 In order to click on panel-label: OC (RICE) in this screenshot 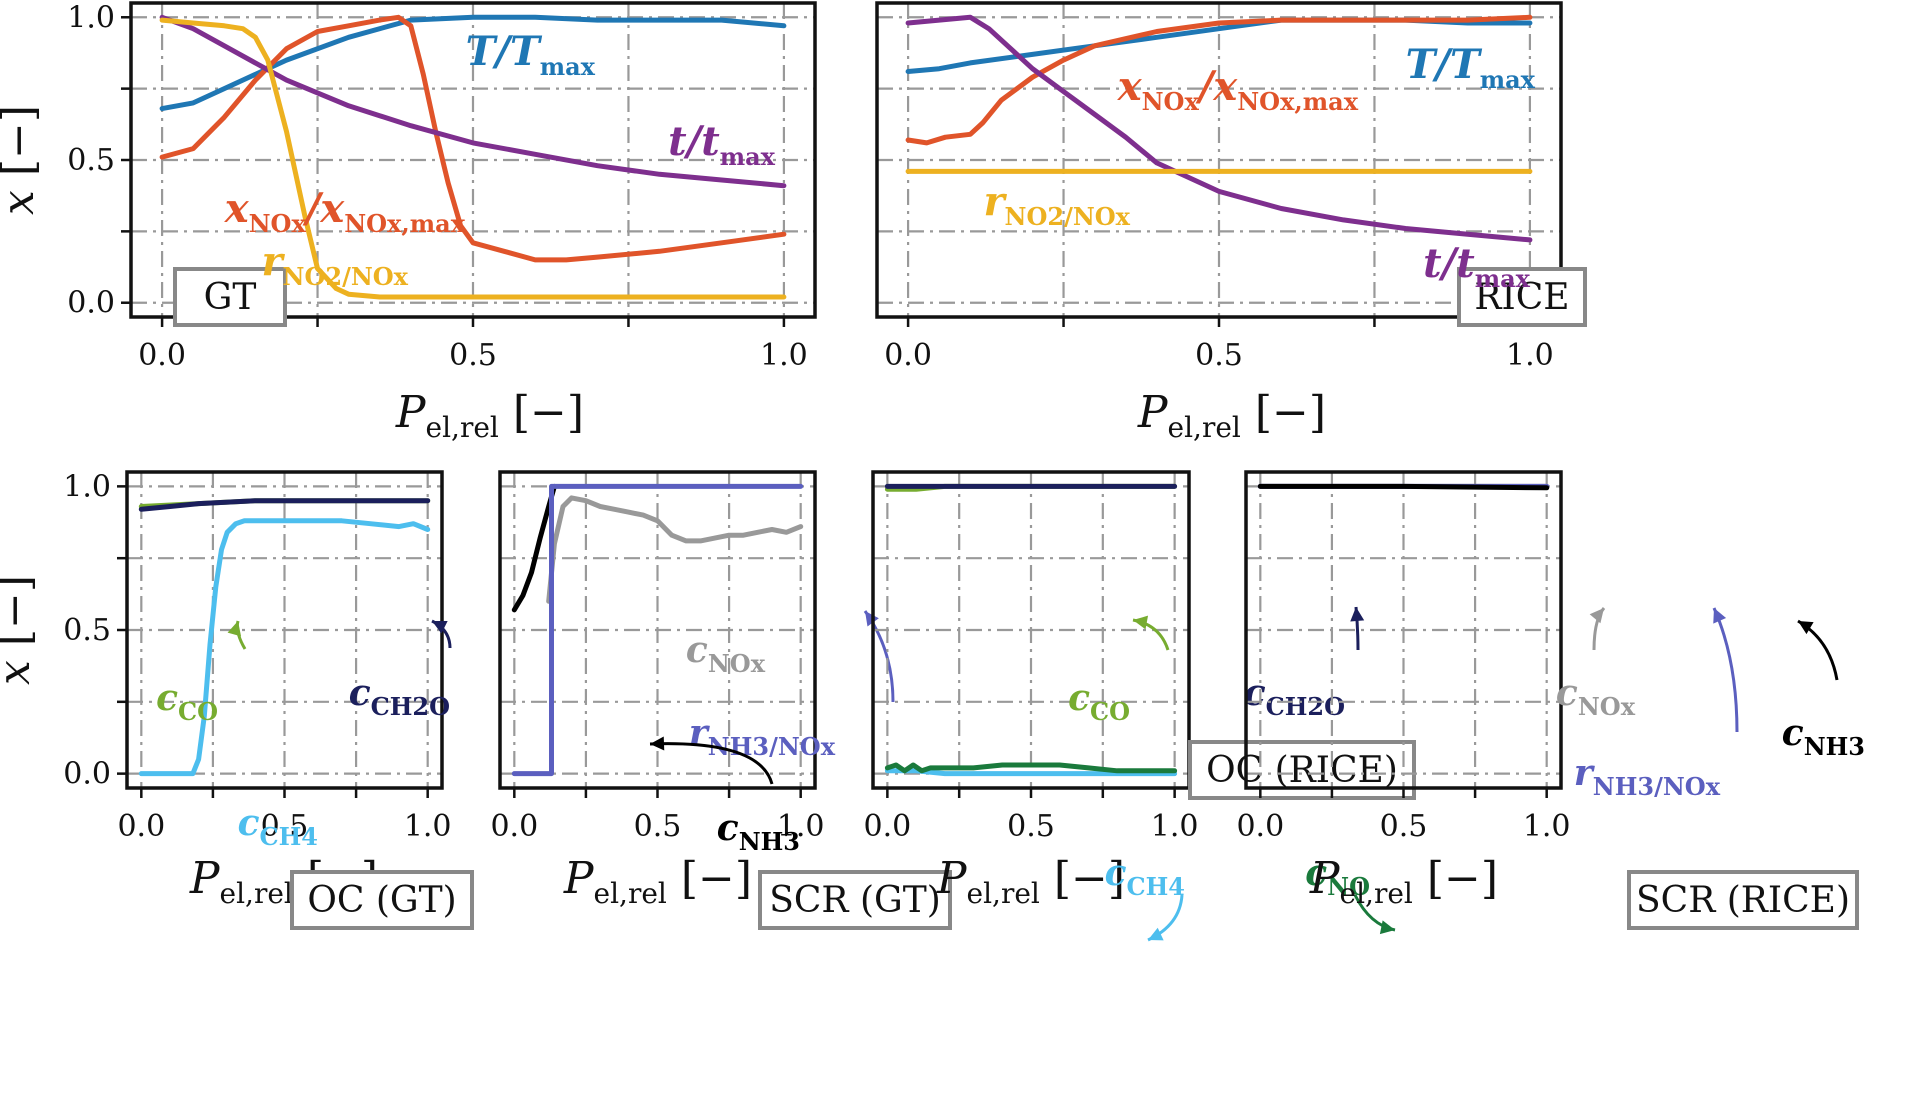, I will do `click(1302, 770)`.